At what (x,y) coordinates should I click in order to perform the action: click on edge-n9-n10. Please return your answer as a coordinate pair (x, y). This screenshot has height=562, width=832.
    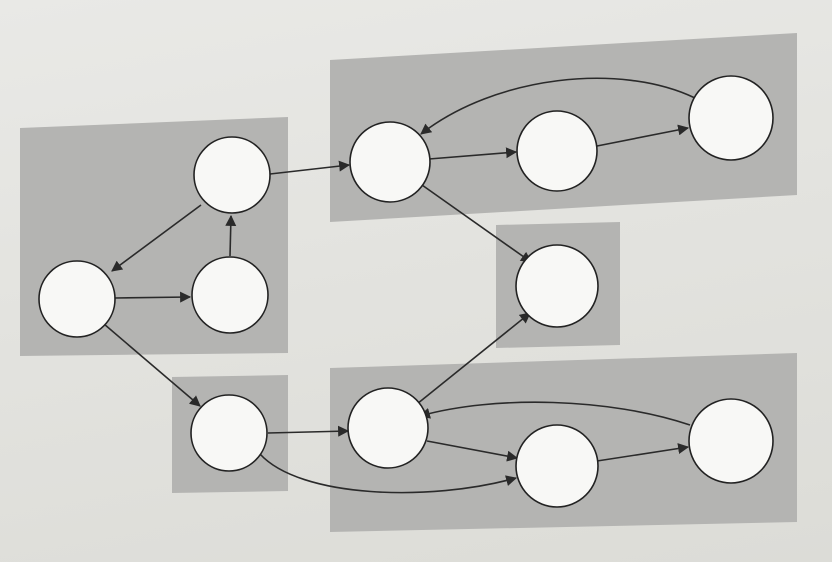
    Looking at the image, I should click on (472, 451).